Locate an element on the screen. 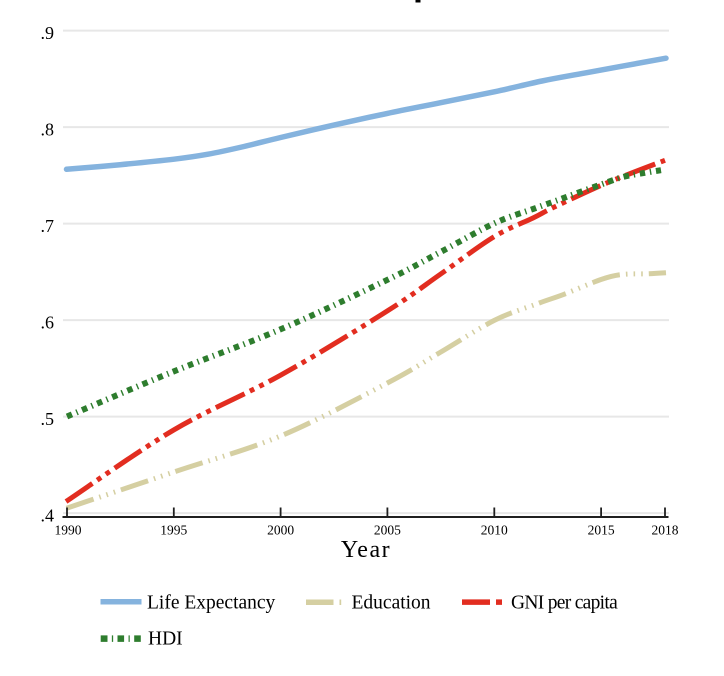 The width and height of the screenshot is (724, 676). svg-text: 2018 is located at coordinates (665, 530).